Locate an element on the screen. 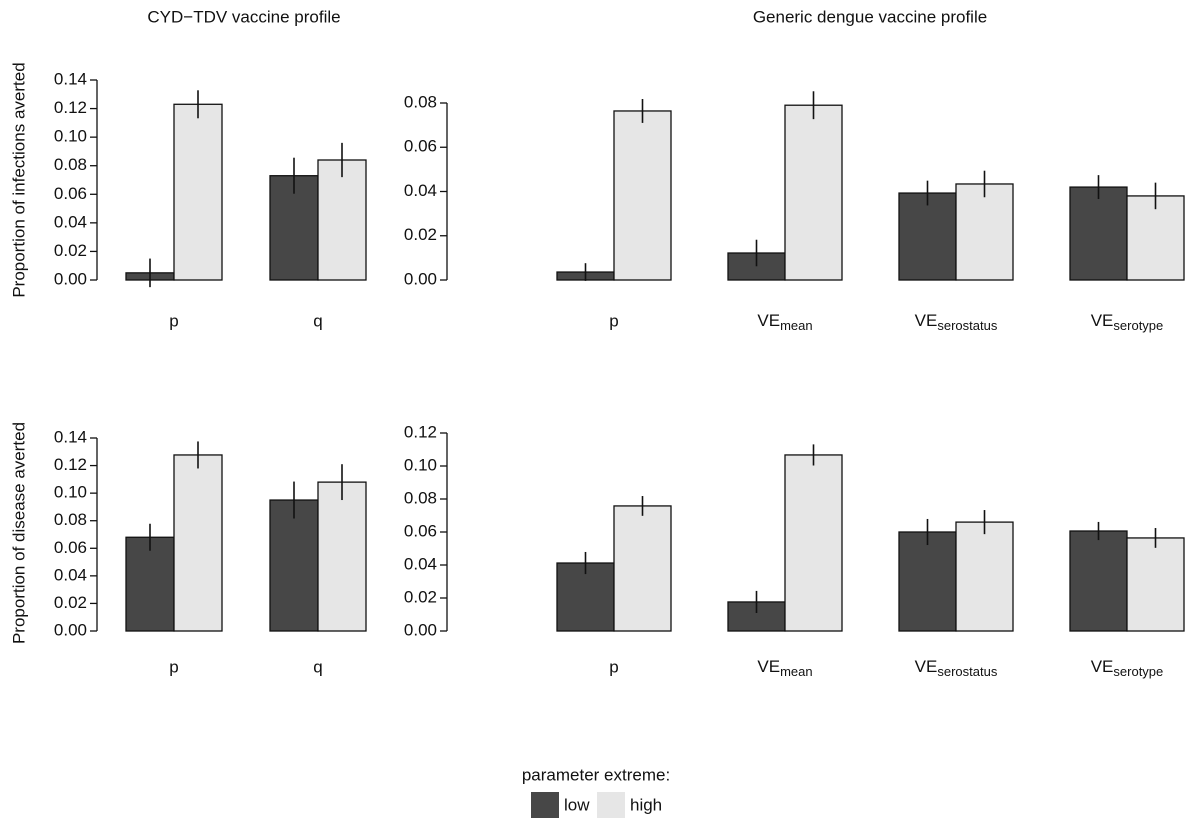 This screenshot has height=820, width=1189. legend-title: parameter extreme: is located at coordinates (596, 774).